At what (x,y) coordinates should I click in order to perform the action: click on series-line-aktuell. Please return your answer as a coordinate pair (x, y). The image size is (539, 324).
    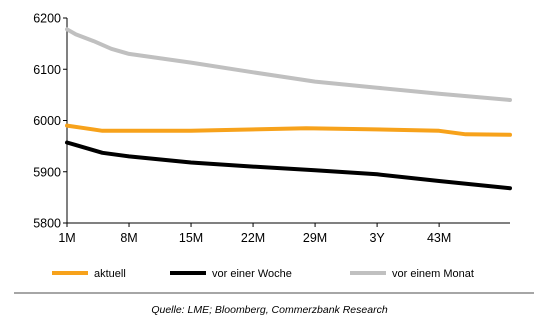
    Looking at the image, I should click on (288, 130).